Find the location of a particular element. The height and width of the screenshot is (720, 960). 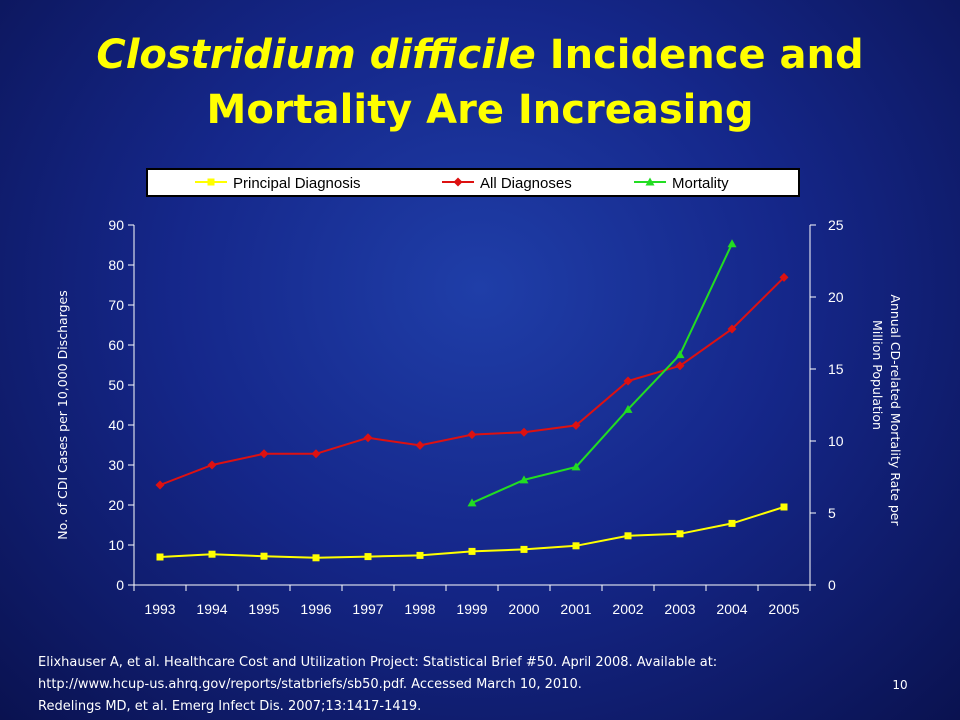

x-tick-label: 1996 is located at coordinates (315, 609).